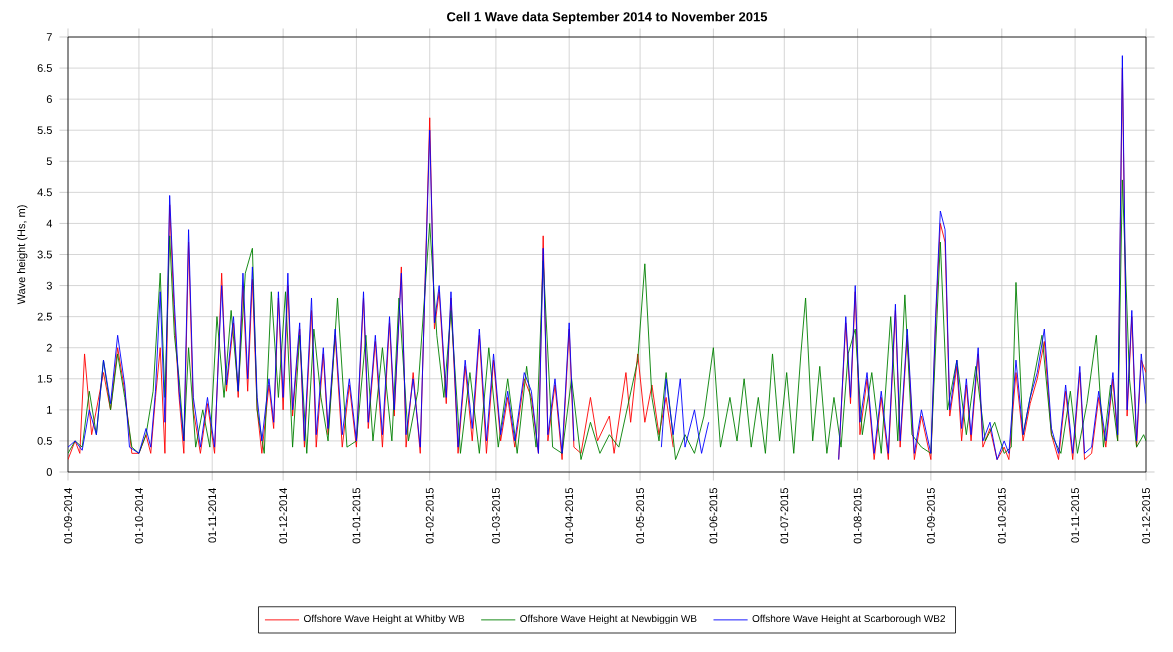  I want to click on y-tick-label: 7, so click(49, 37).